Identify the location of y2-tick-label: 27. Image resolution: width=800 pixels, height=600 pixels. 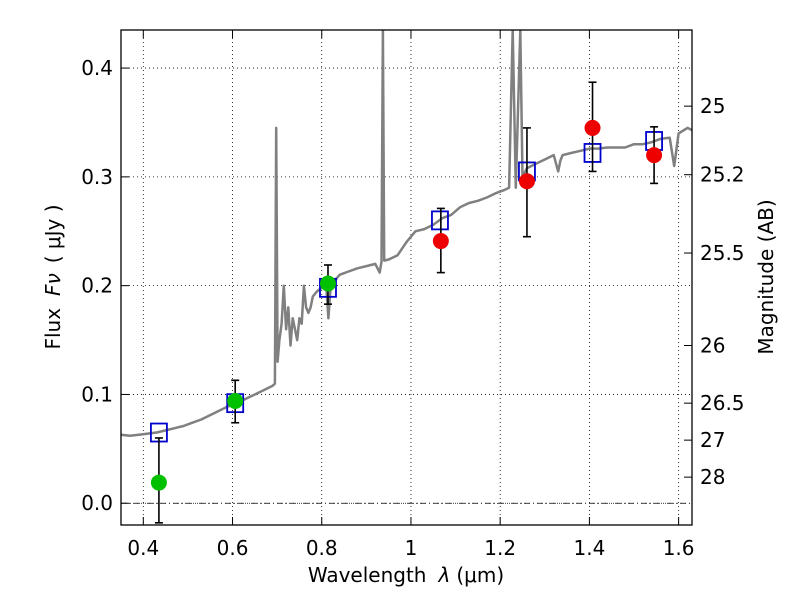
(712, 440).